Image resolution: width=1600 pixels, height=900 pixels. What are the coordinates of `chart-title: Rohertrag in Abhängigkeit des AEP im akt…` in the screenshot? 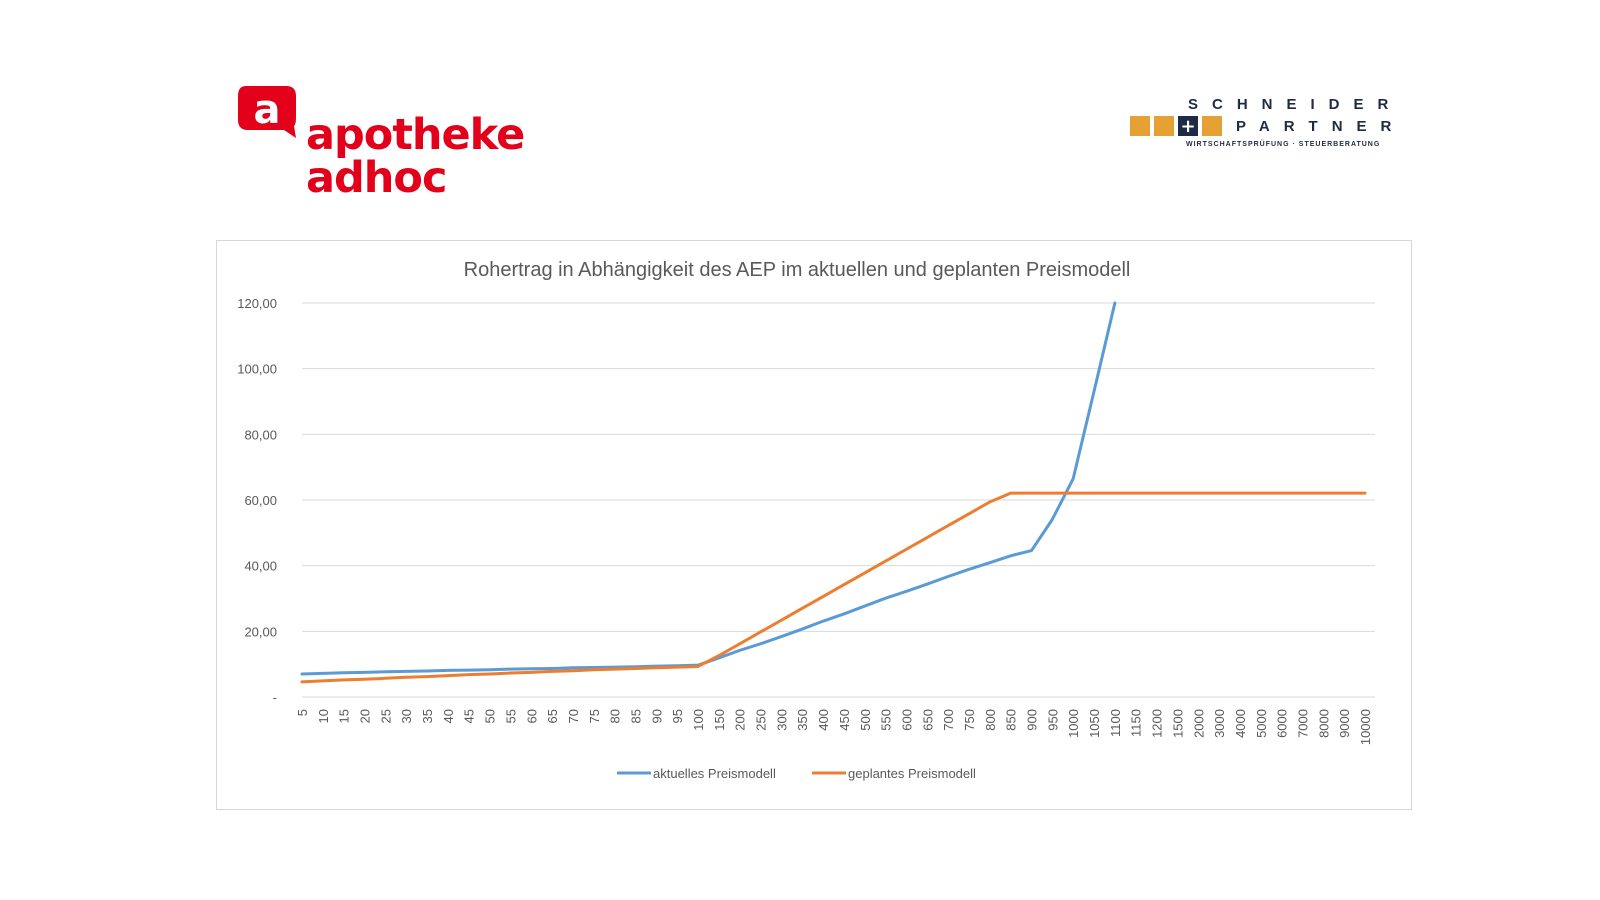 It's located at (797, 270).